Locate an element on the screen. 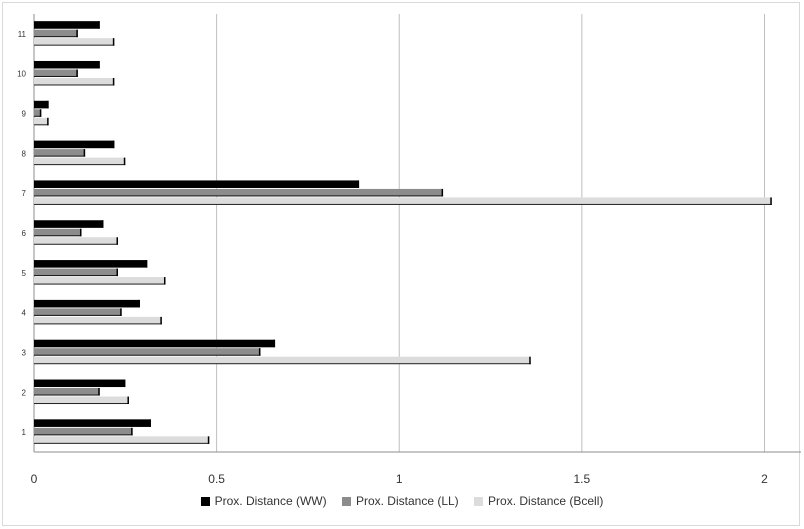 This screenshot has height=529, width=804. x-tick-label-4: 2 is located at coordinates (764, 479).